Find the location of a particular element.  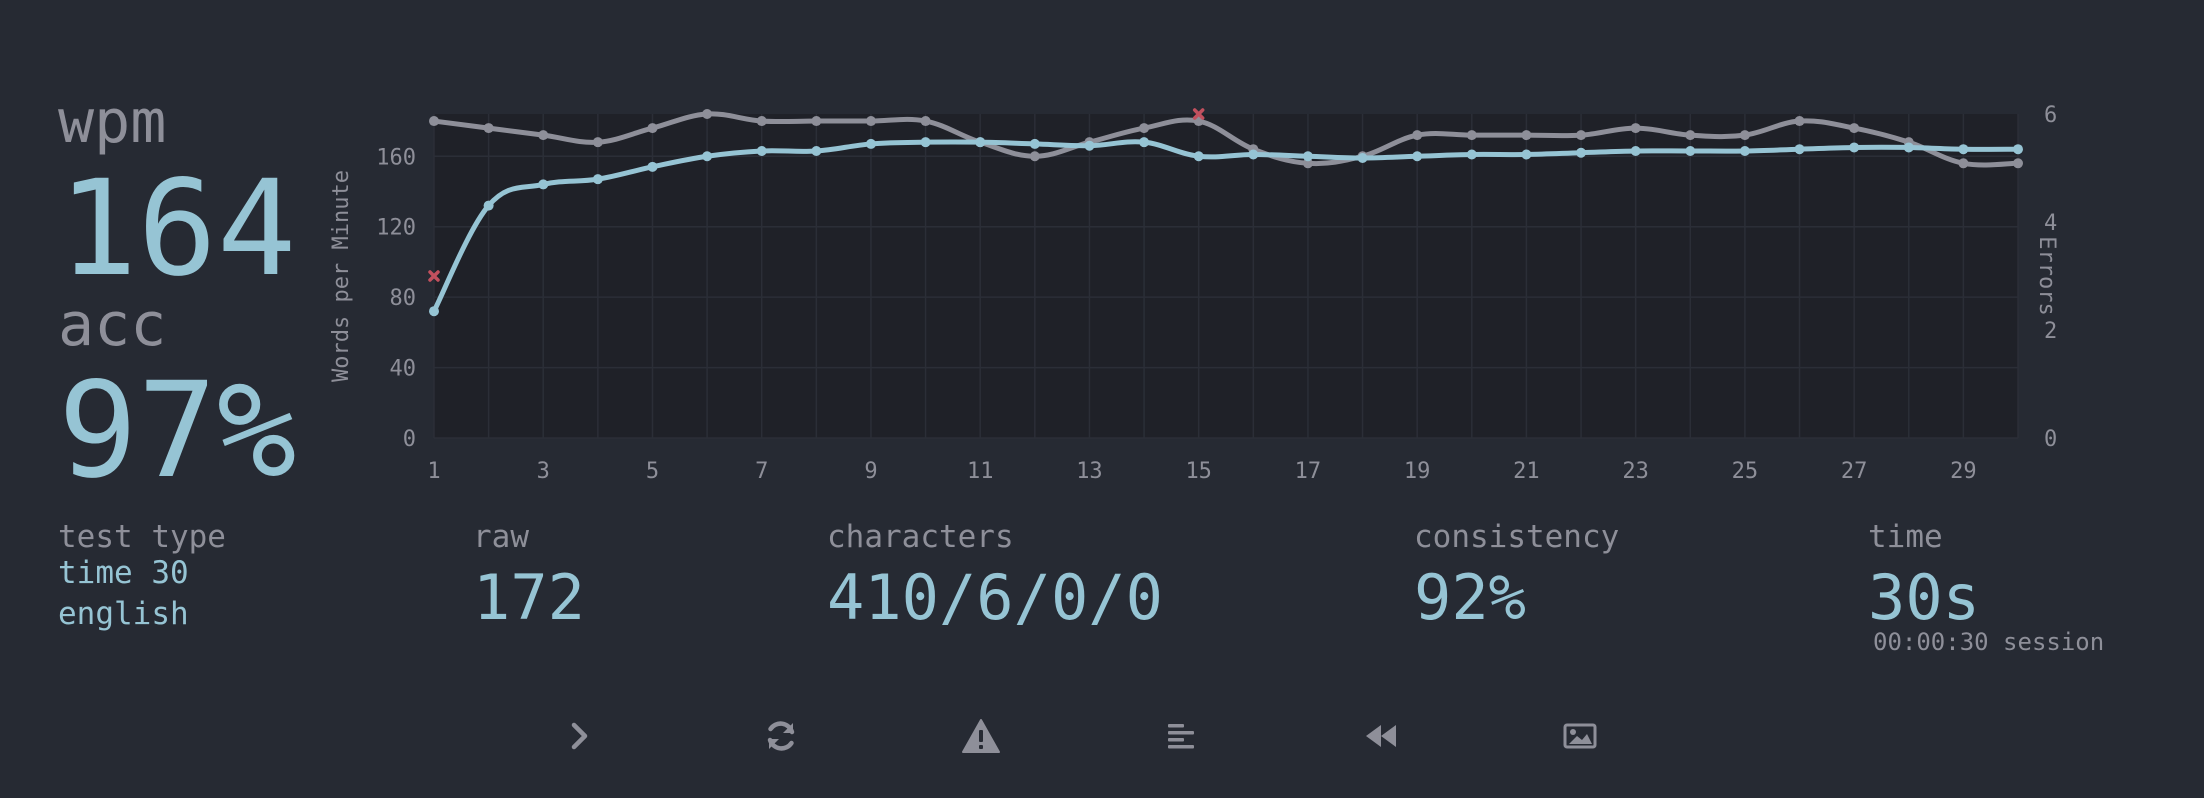

characters-label: characters is located at coordinates (920, 537).